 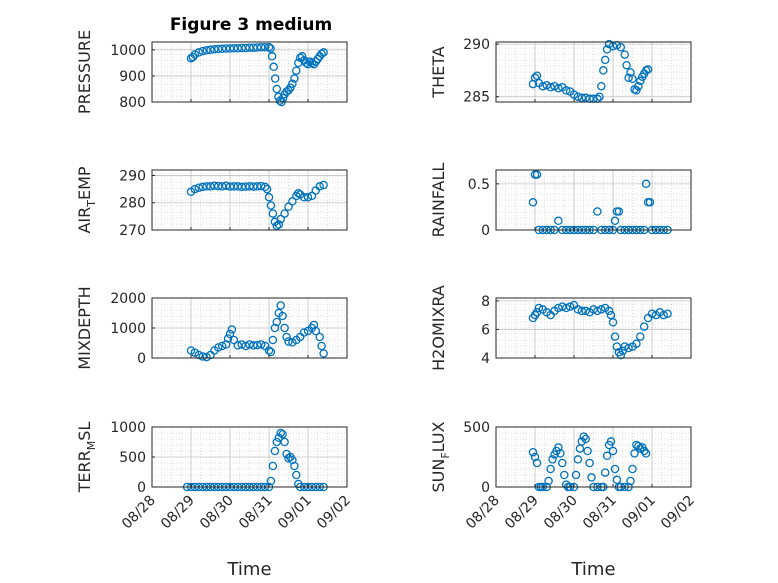 I want to click on y-axis-label-main: H2OMIXRA, so click(x=438, y=328).